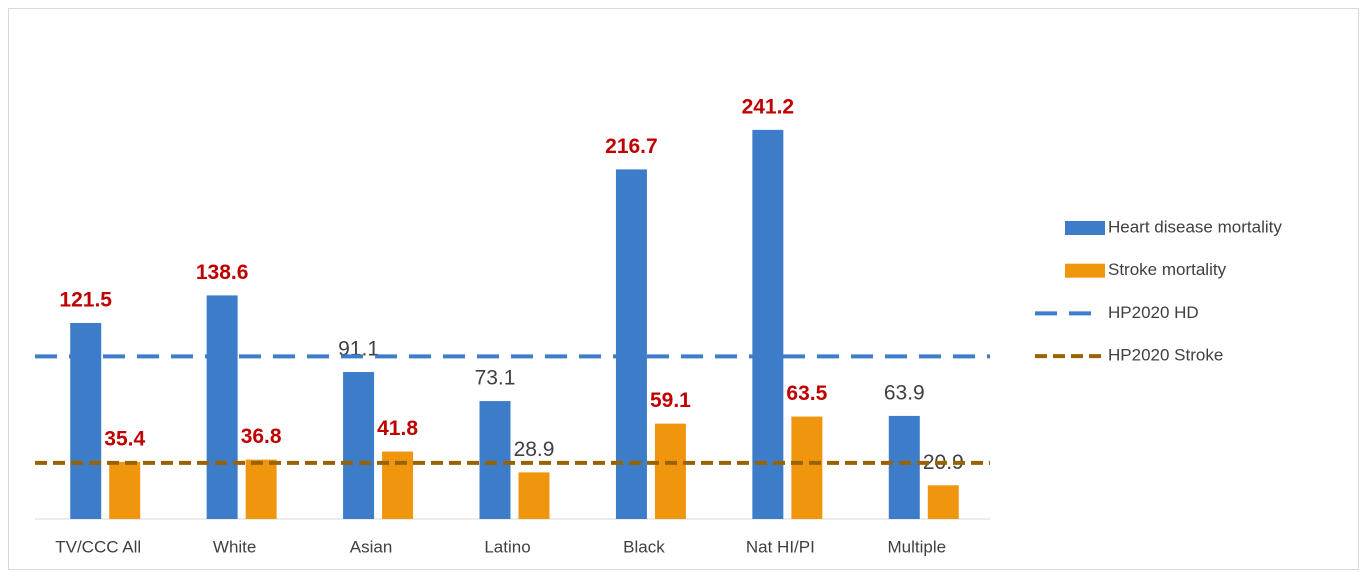  I want to click on data-label: 41.8, so click(397, 428).